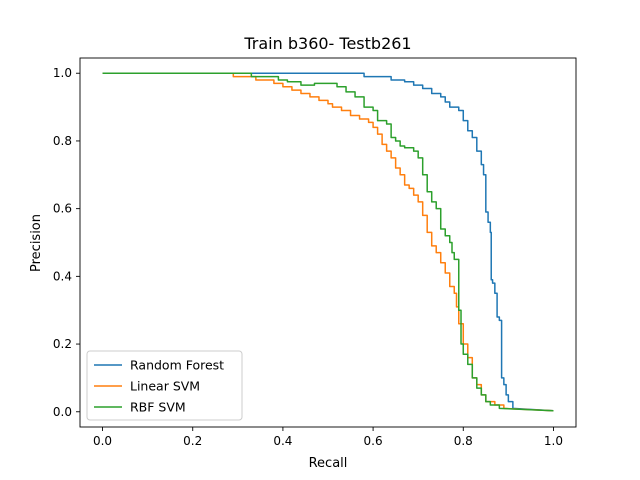 The image size is (640, 480). I want to click on legend-label: Random Forest, so click(177, 365).